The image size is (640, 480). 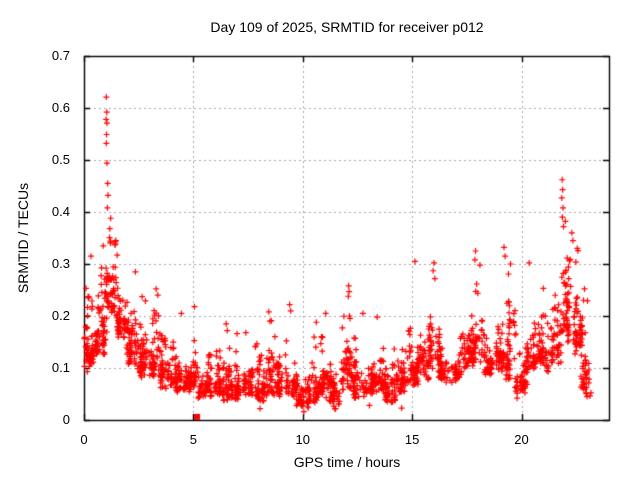 I want to click on x-tick-label: 5, so click(x=193, y=439).